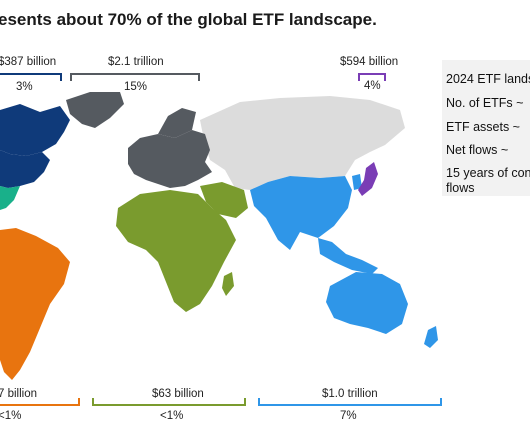  Describe the element at coordinates (348, 256) in the screenshot. I see `southeast-asia-region` at that location.